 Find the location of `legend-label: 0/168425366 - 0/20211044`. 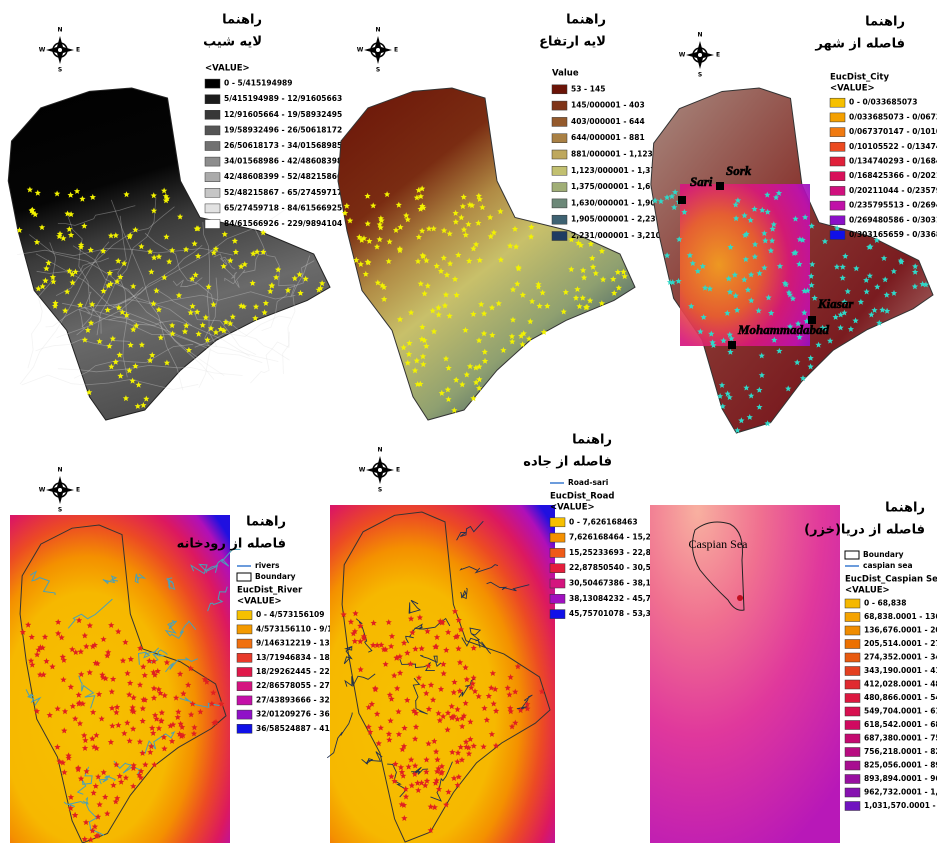

legend-label: 0/168425366 - 0/20211044 is located at coordinates (893, 175).